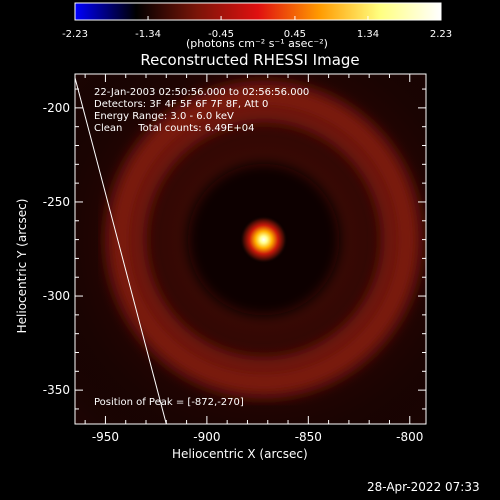  What do you see at coordinates (169, 402) in the screenshot?
I see `annotation-peak-position: Position of Peak = [-872,-270]` at bounding box center [169, 402].